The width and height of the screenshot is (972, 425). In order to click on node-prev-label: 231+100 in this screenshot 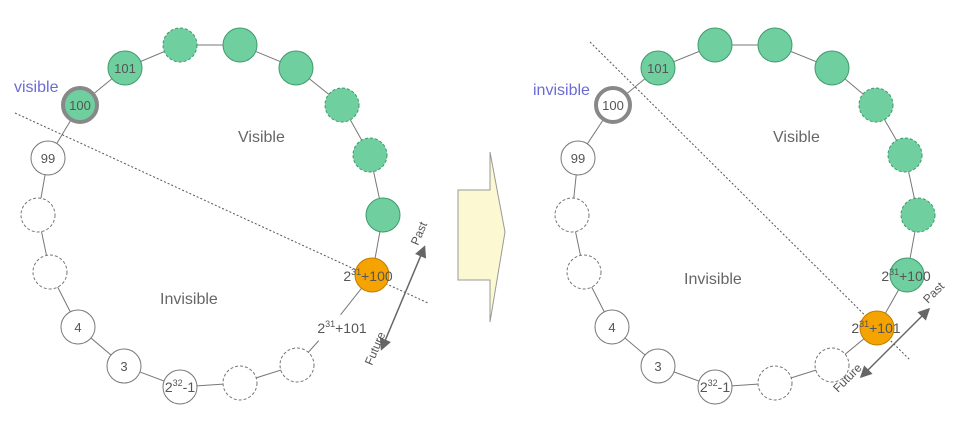, I will do `click(906, 275)`.